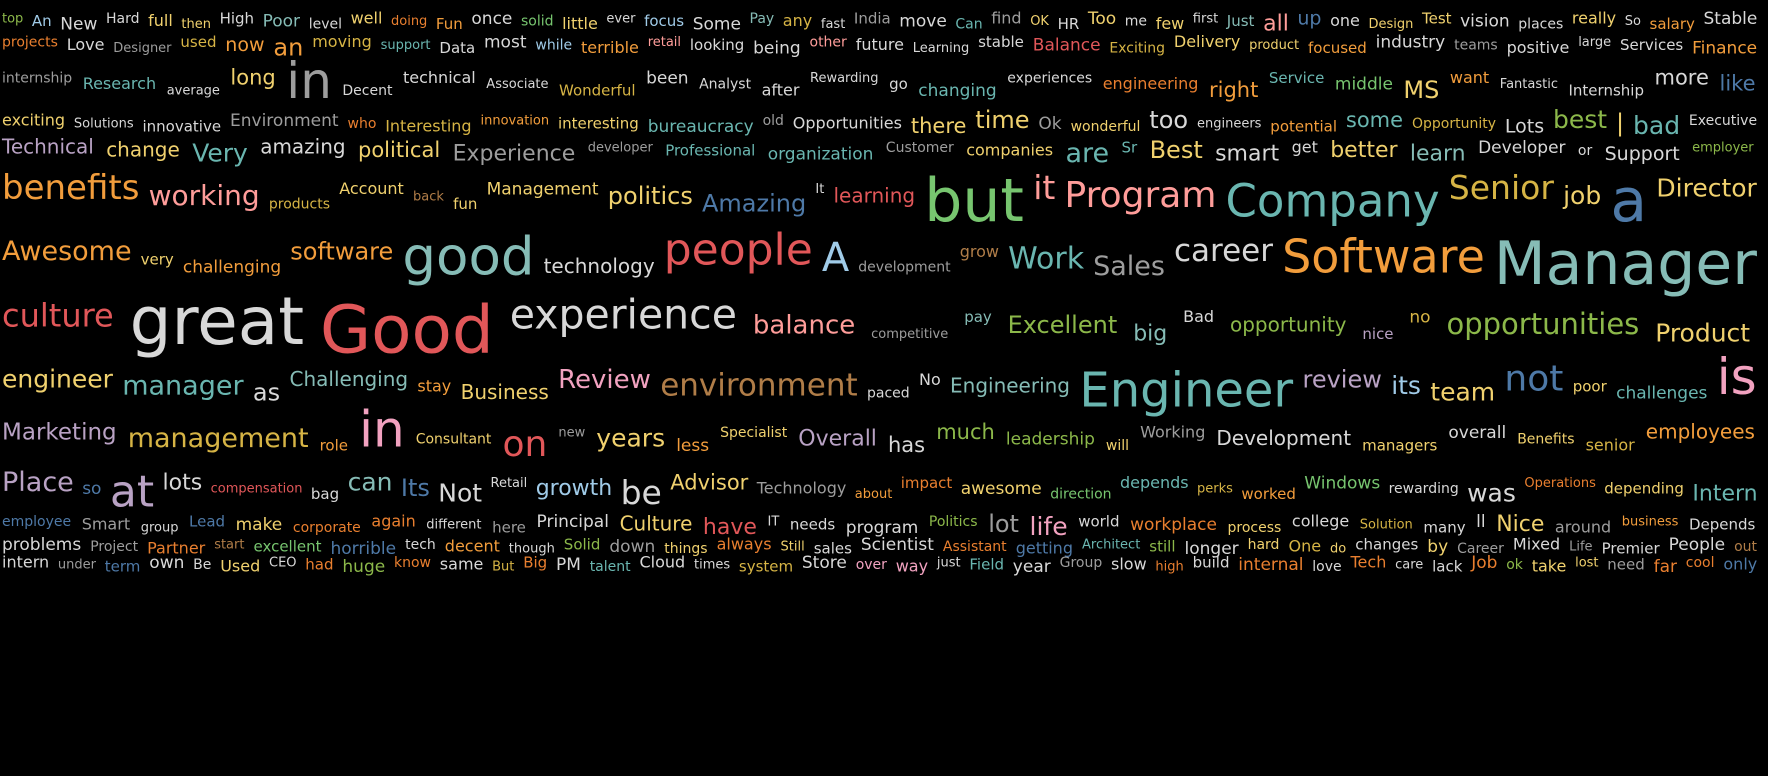  What do you see at coordinates (325, 494) in the screenshot?
I see `word-bag-241: bag` at bounding box center [325, 494].